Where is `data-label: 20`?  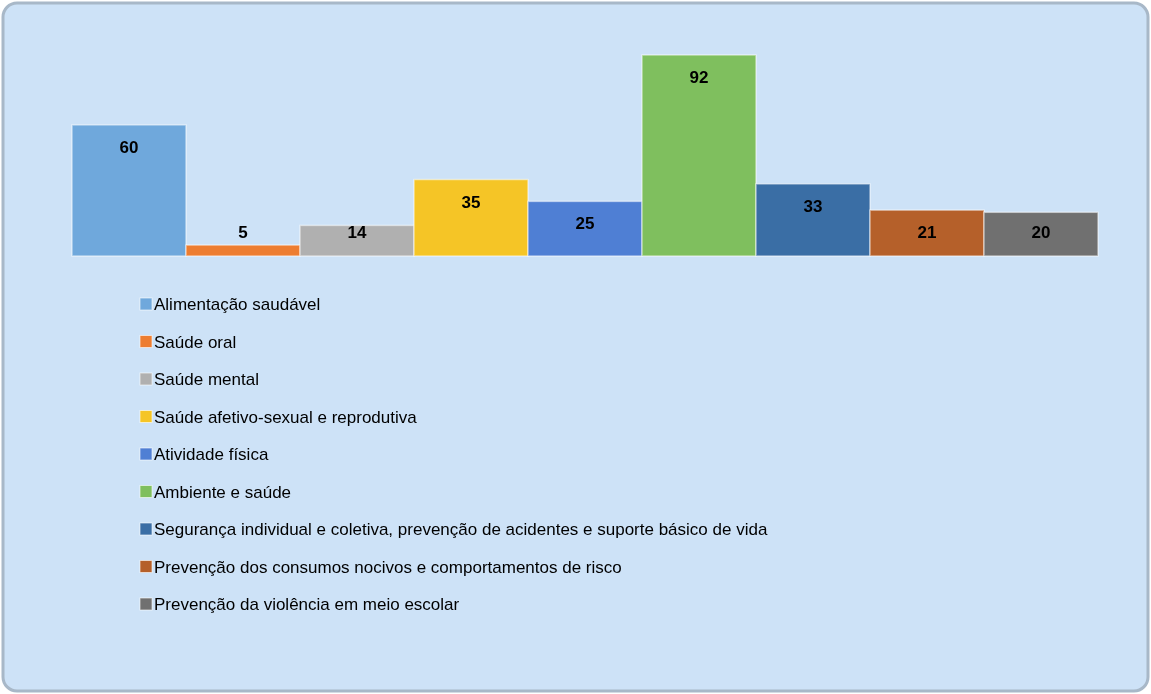 data-label: 20 is located at coordinates (1041, 232).